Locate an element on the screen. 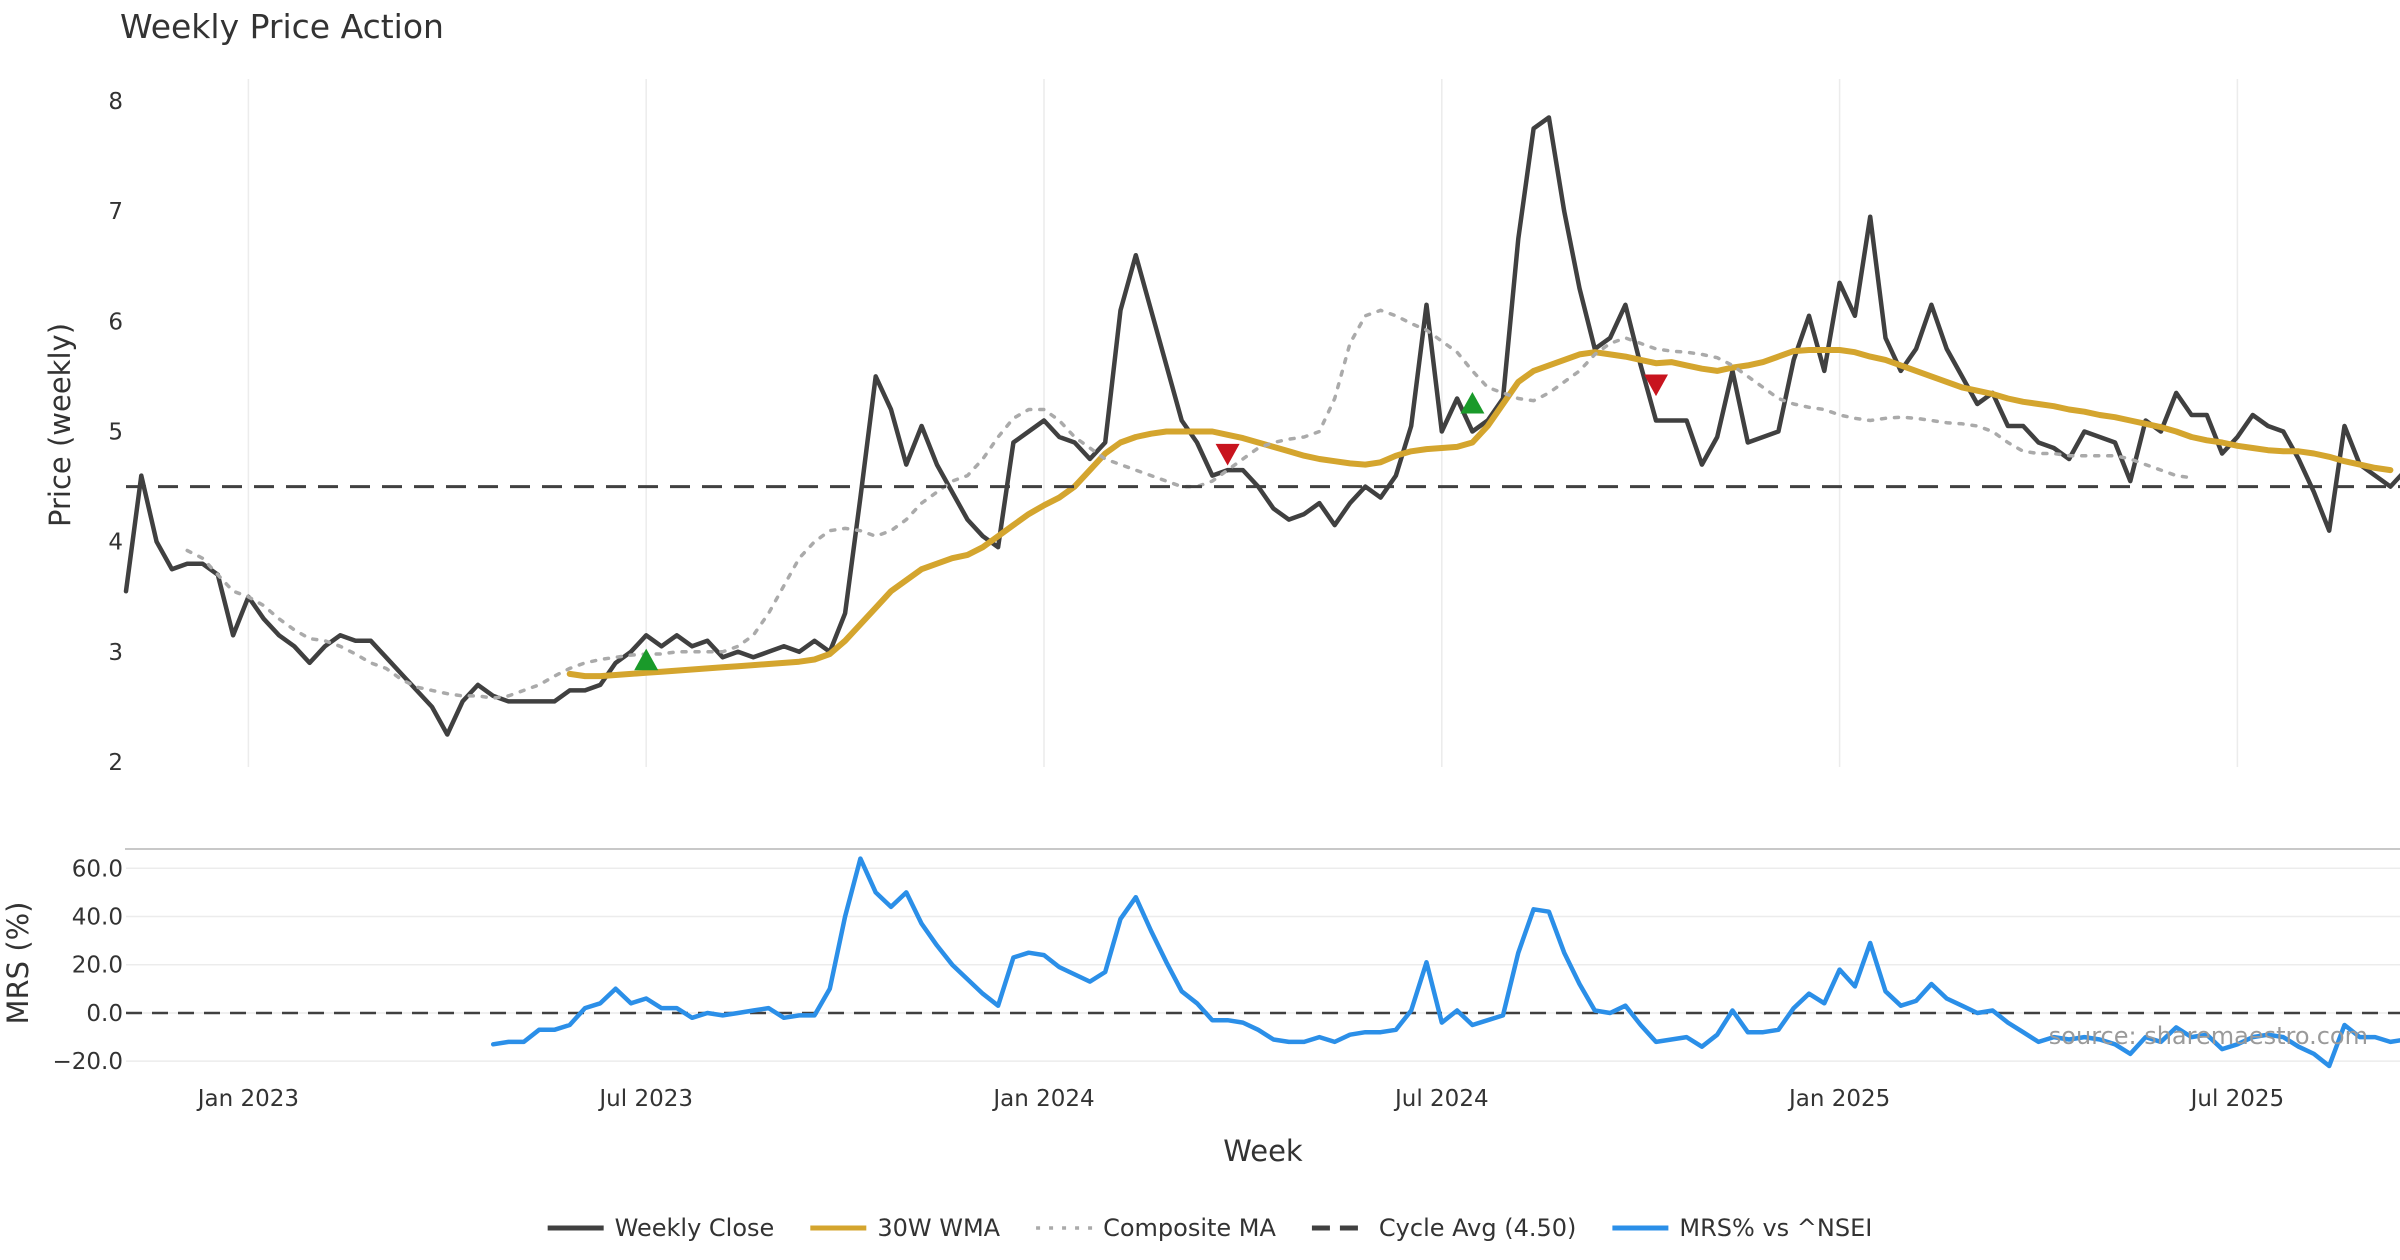 The image size is (2400, 1260). series-mrs-vs-nsei is located at coordinates (1445, 962).